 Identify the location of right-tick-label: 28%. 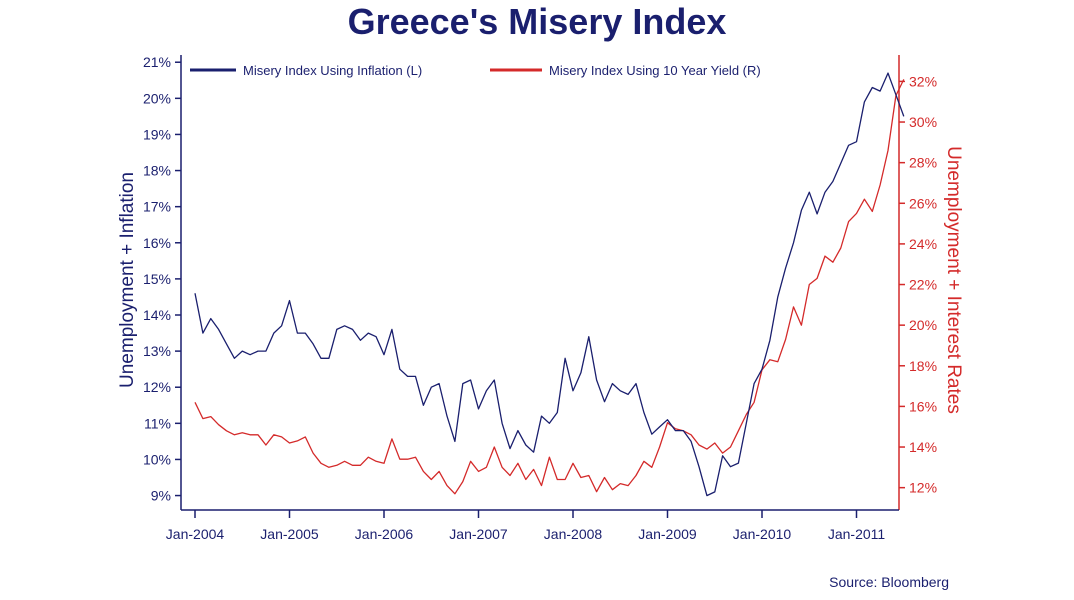
(923, 163).